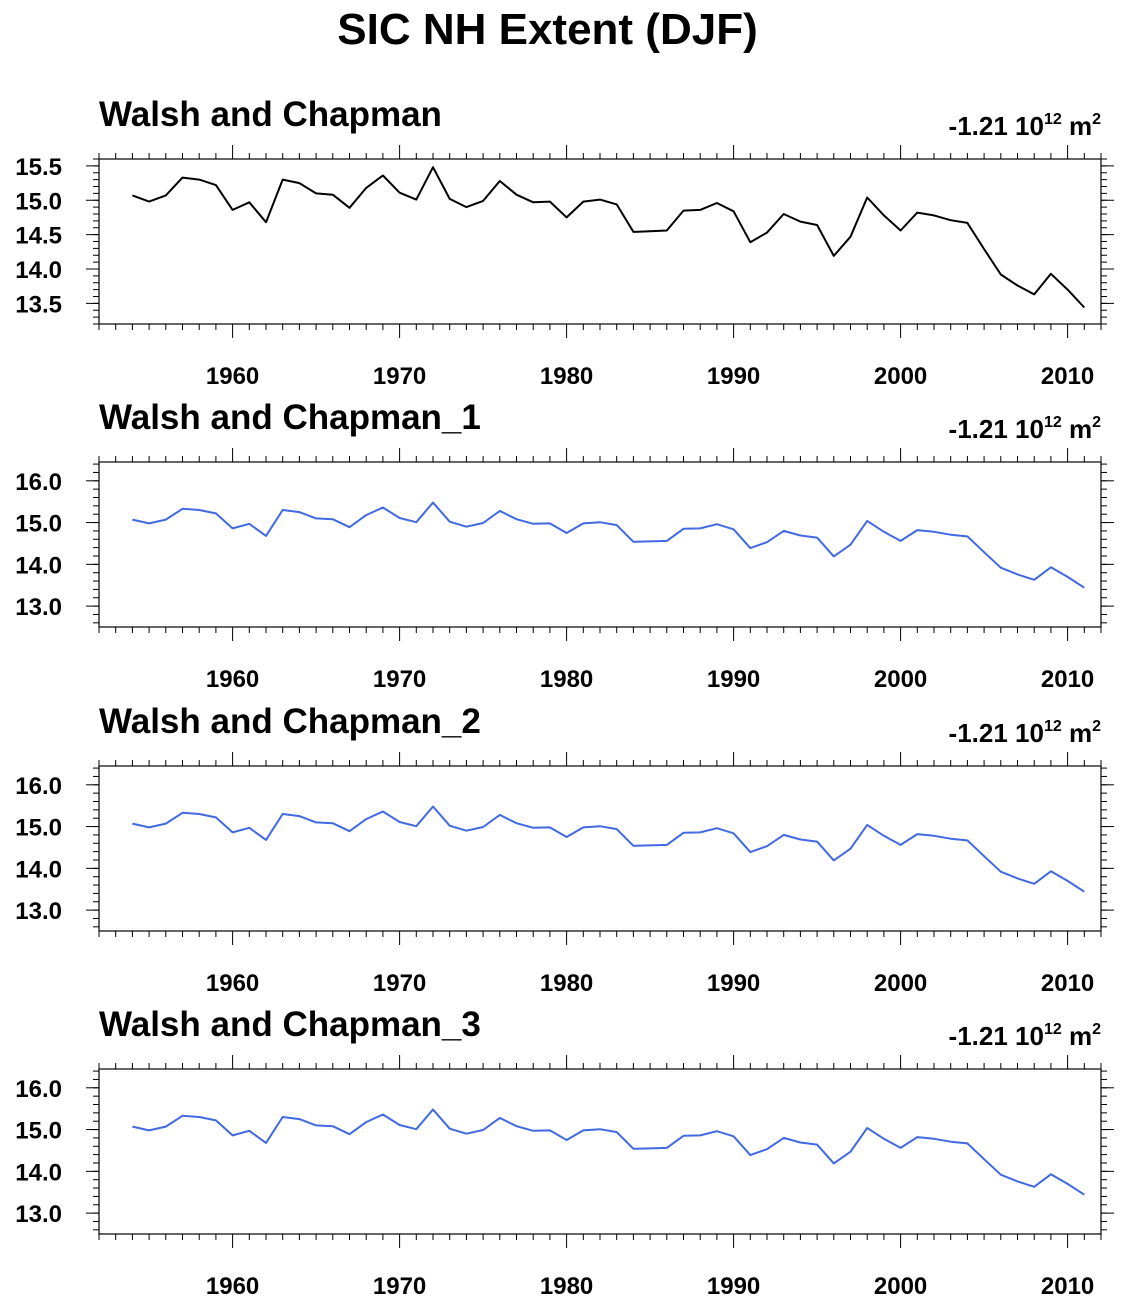  I want to click on panel-title: Walsh and Chapman_1, so click(290, 417).